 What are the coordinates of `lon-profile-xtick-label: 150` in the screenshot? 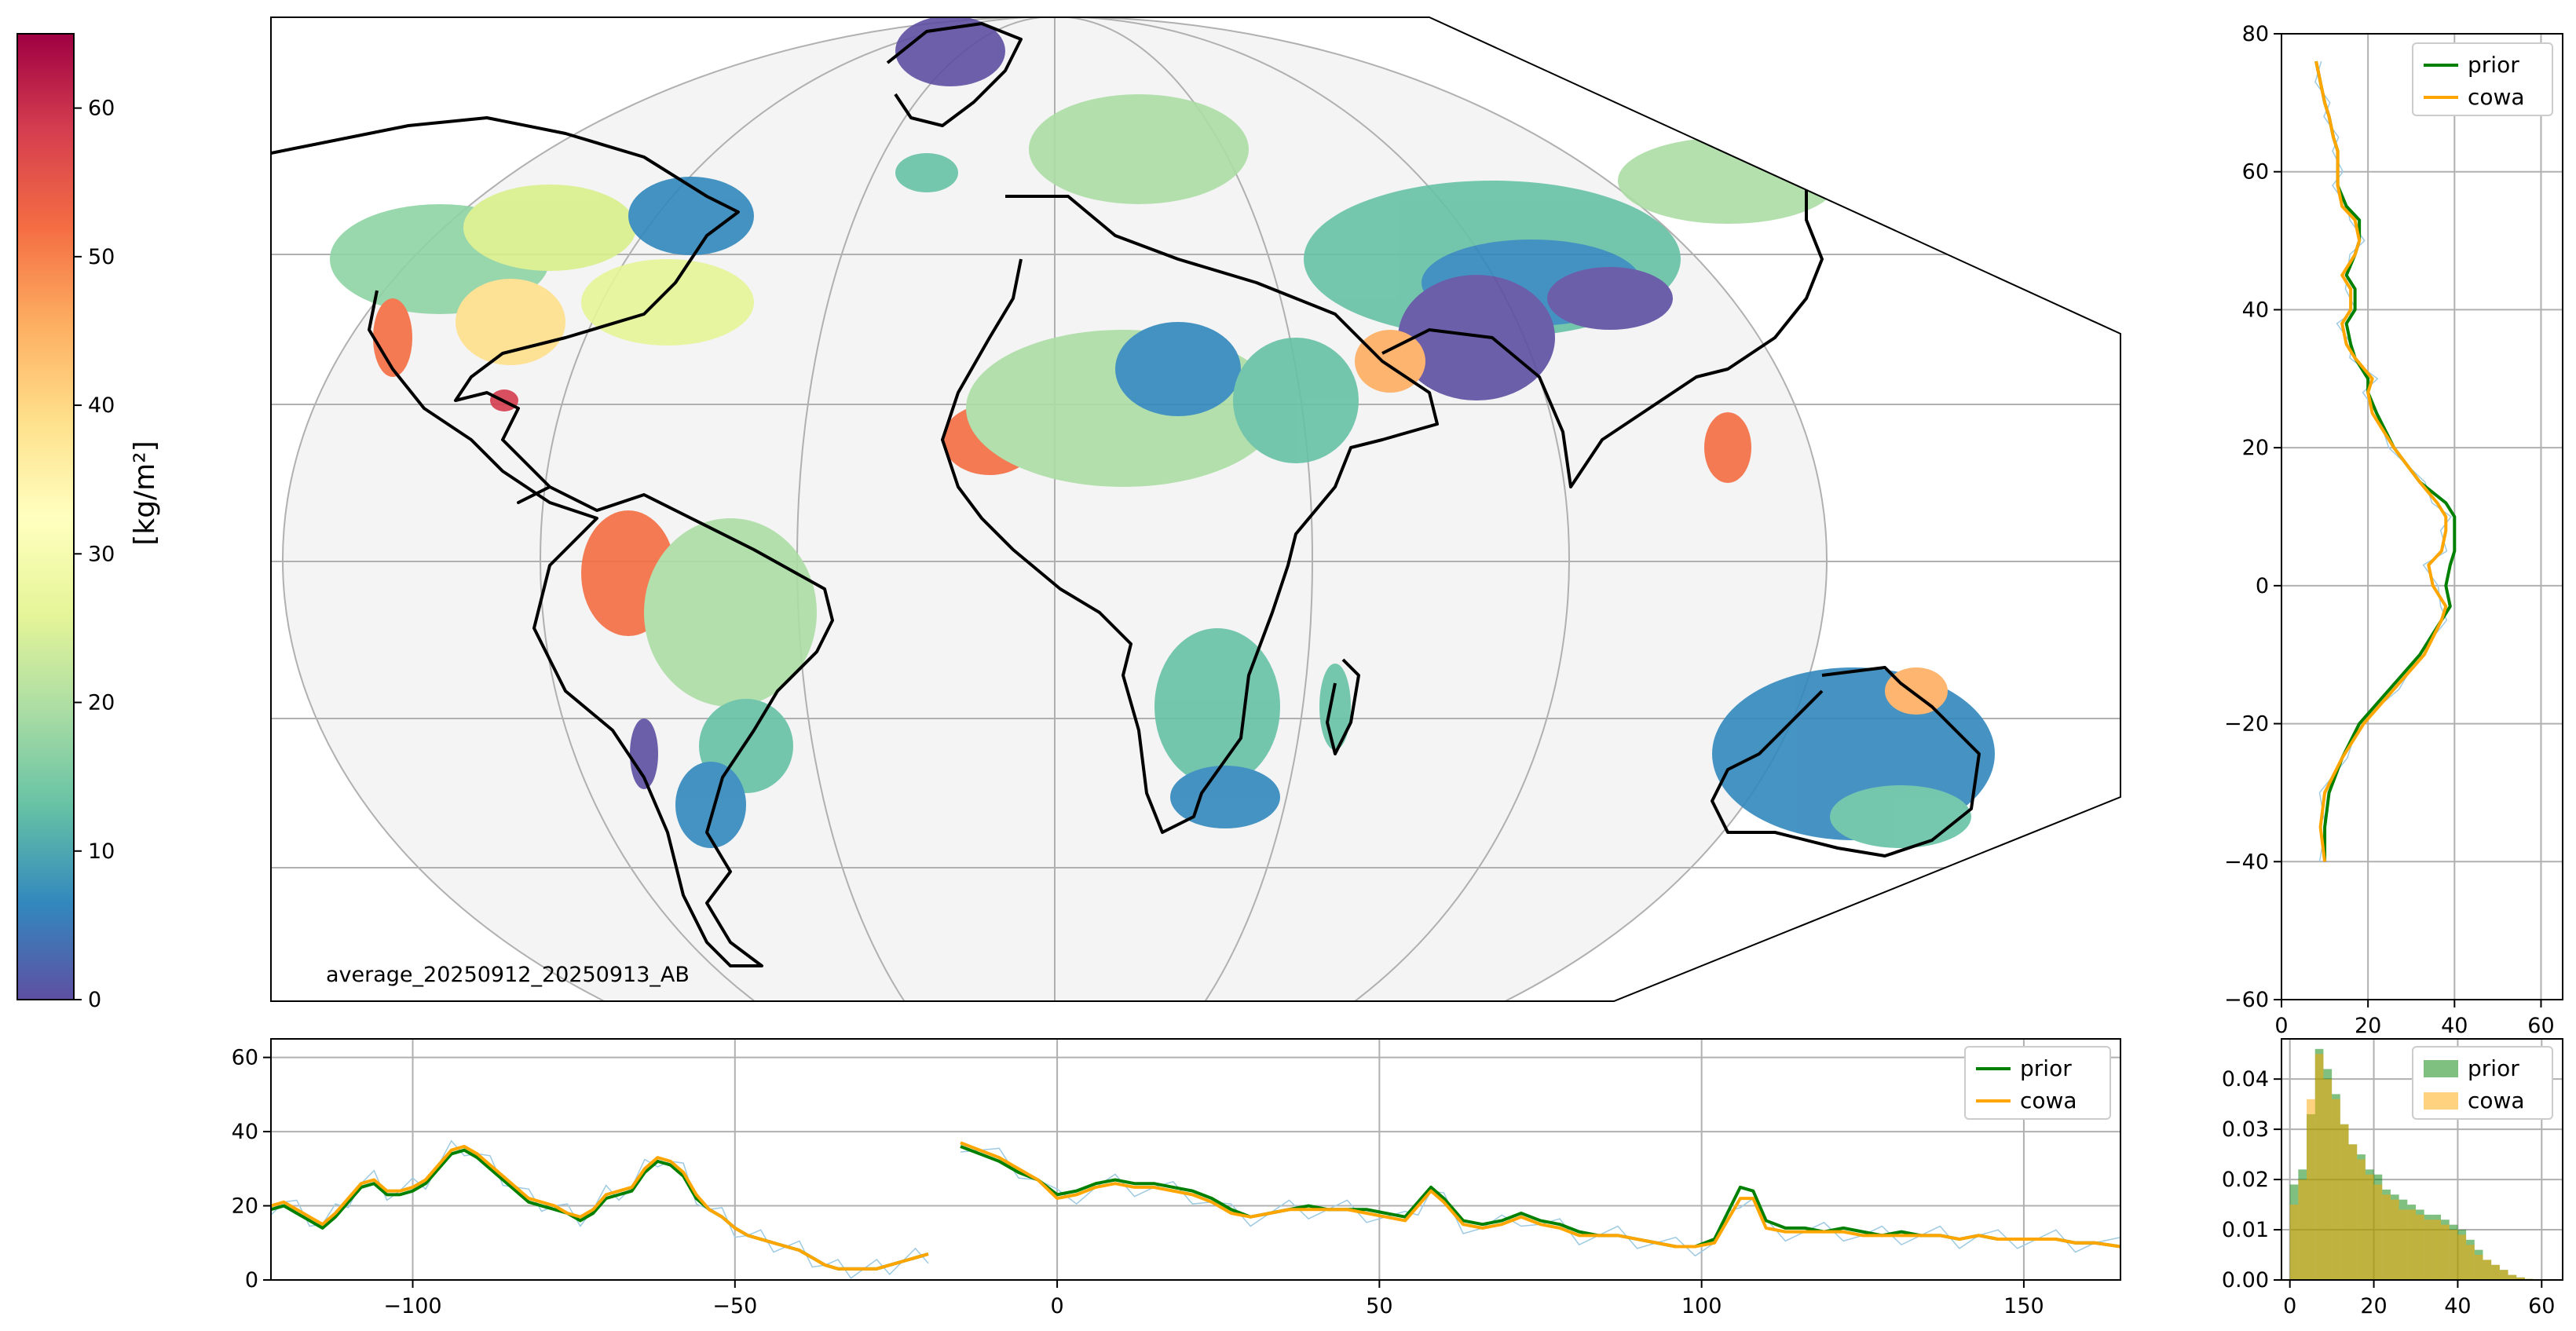 It's located at (2024, 1306).